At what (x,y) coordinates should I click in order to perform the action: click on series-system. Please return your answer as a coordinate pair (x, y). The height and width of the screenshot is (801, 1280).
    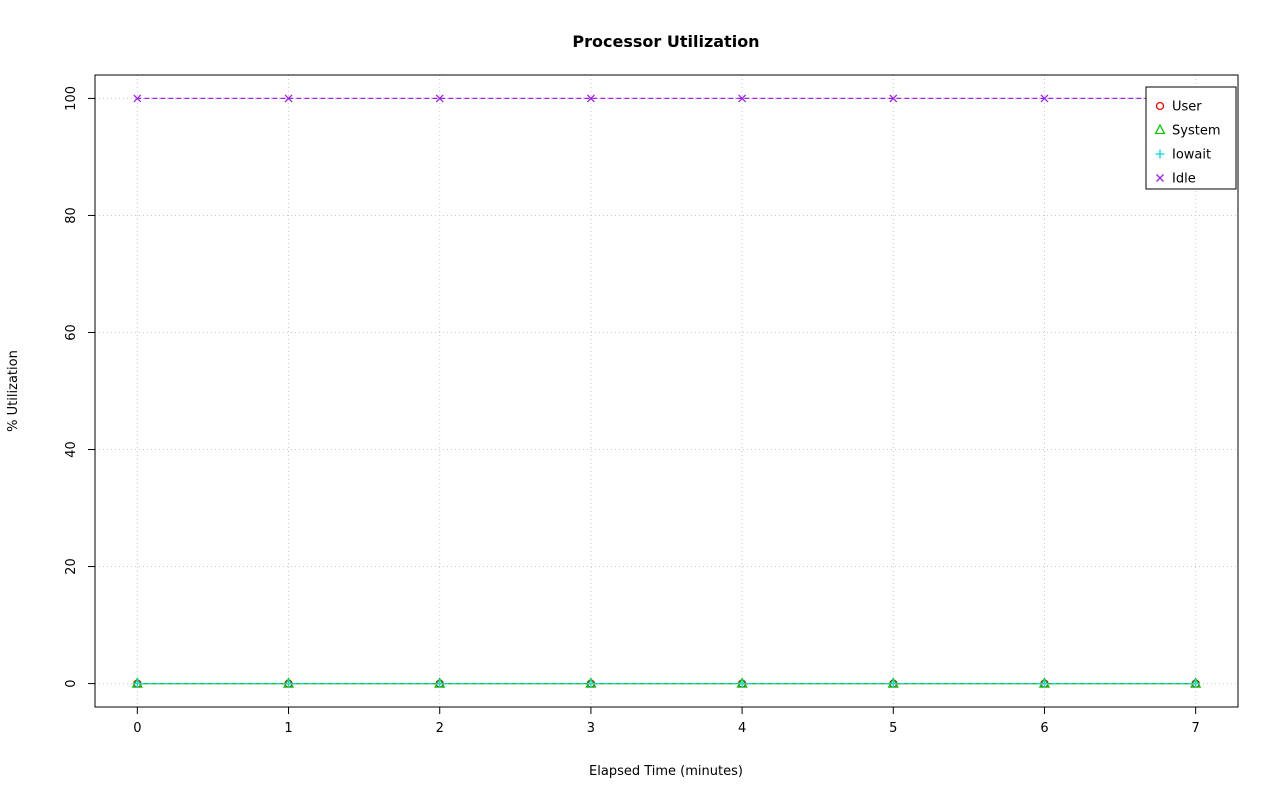
    Looking at the image, I should click on (666, 682).